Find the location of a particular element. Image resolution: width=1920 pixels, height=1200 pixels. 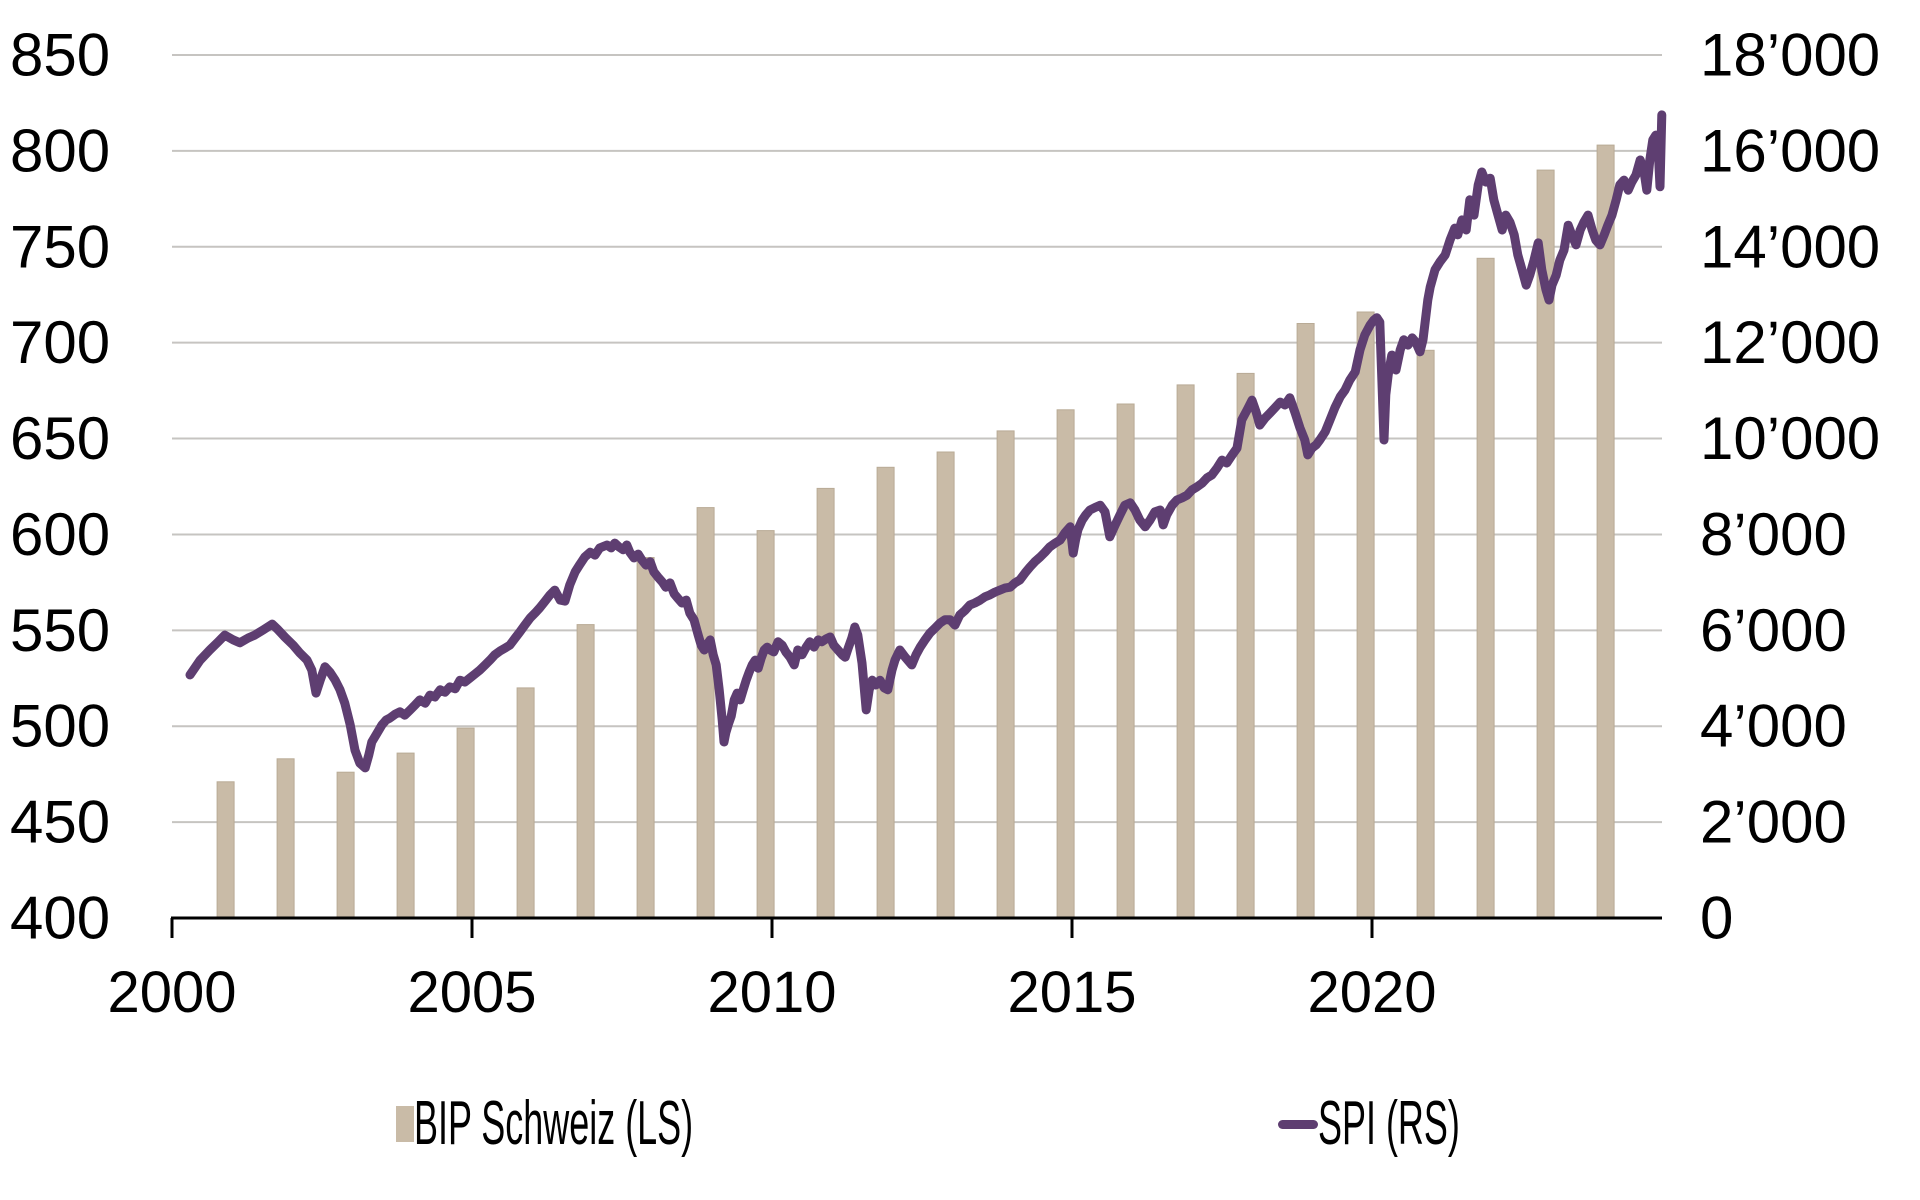

gdp-bar-2022 is located at coordinates (1485, 588).